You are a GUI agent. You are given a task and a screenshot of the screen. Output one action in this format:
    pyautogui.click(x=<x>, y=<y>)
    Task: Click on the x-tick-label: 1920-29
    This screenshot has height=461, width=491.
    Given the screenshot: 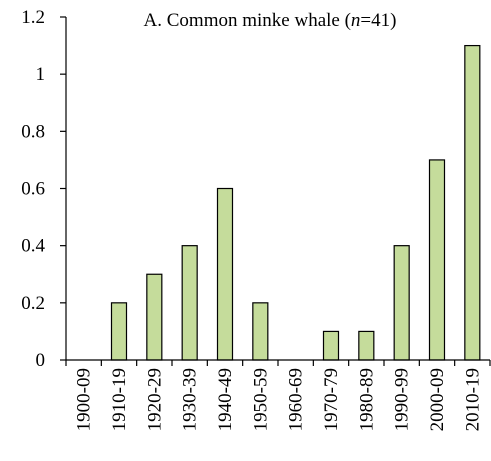 What is the action you would take?
    pyautogui.click(x=154, y=399)
    